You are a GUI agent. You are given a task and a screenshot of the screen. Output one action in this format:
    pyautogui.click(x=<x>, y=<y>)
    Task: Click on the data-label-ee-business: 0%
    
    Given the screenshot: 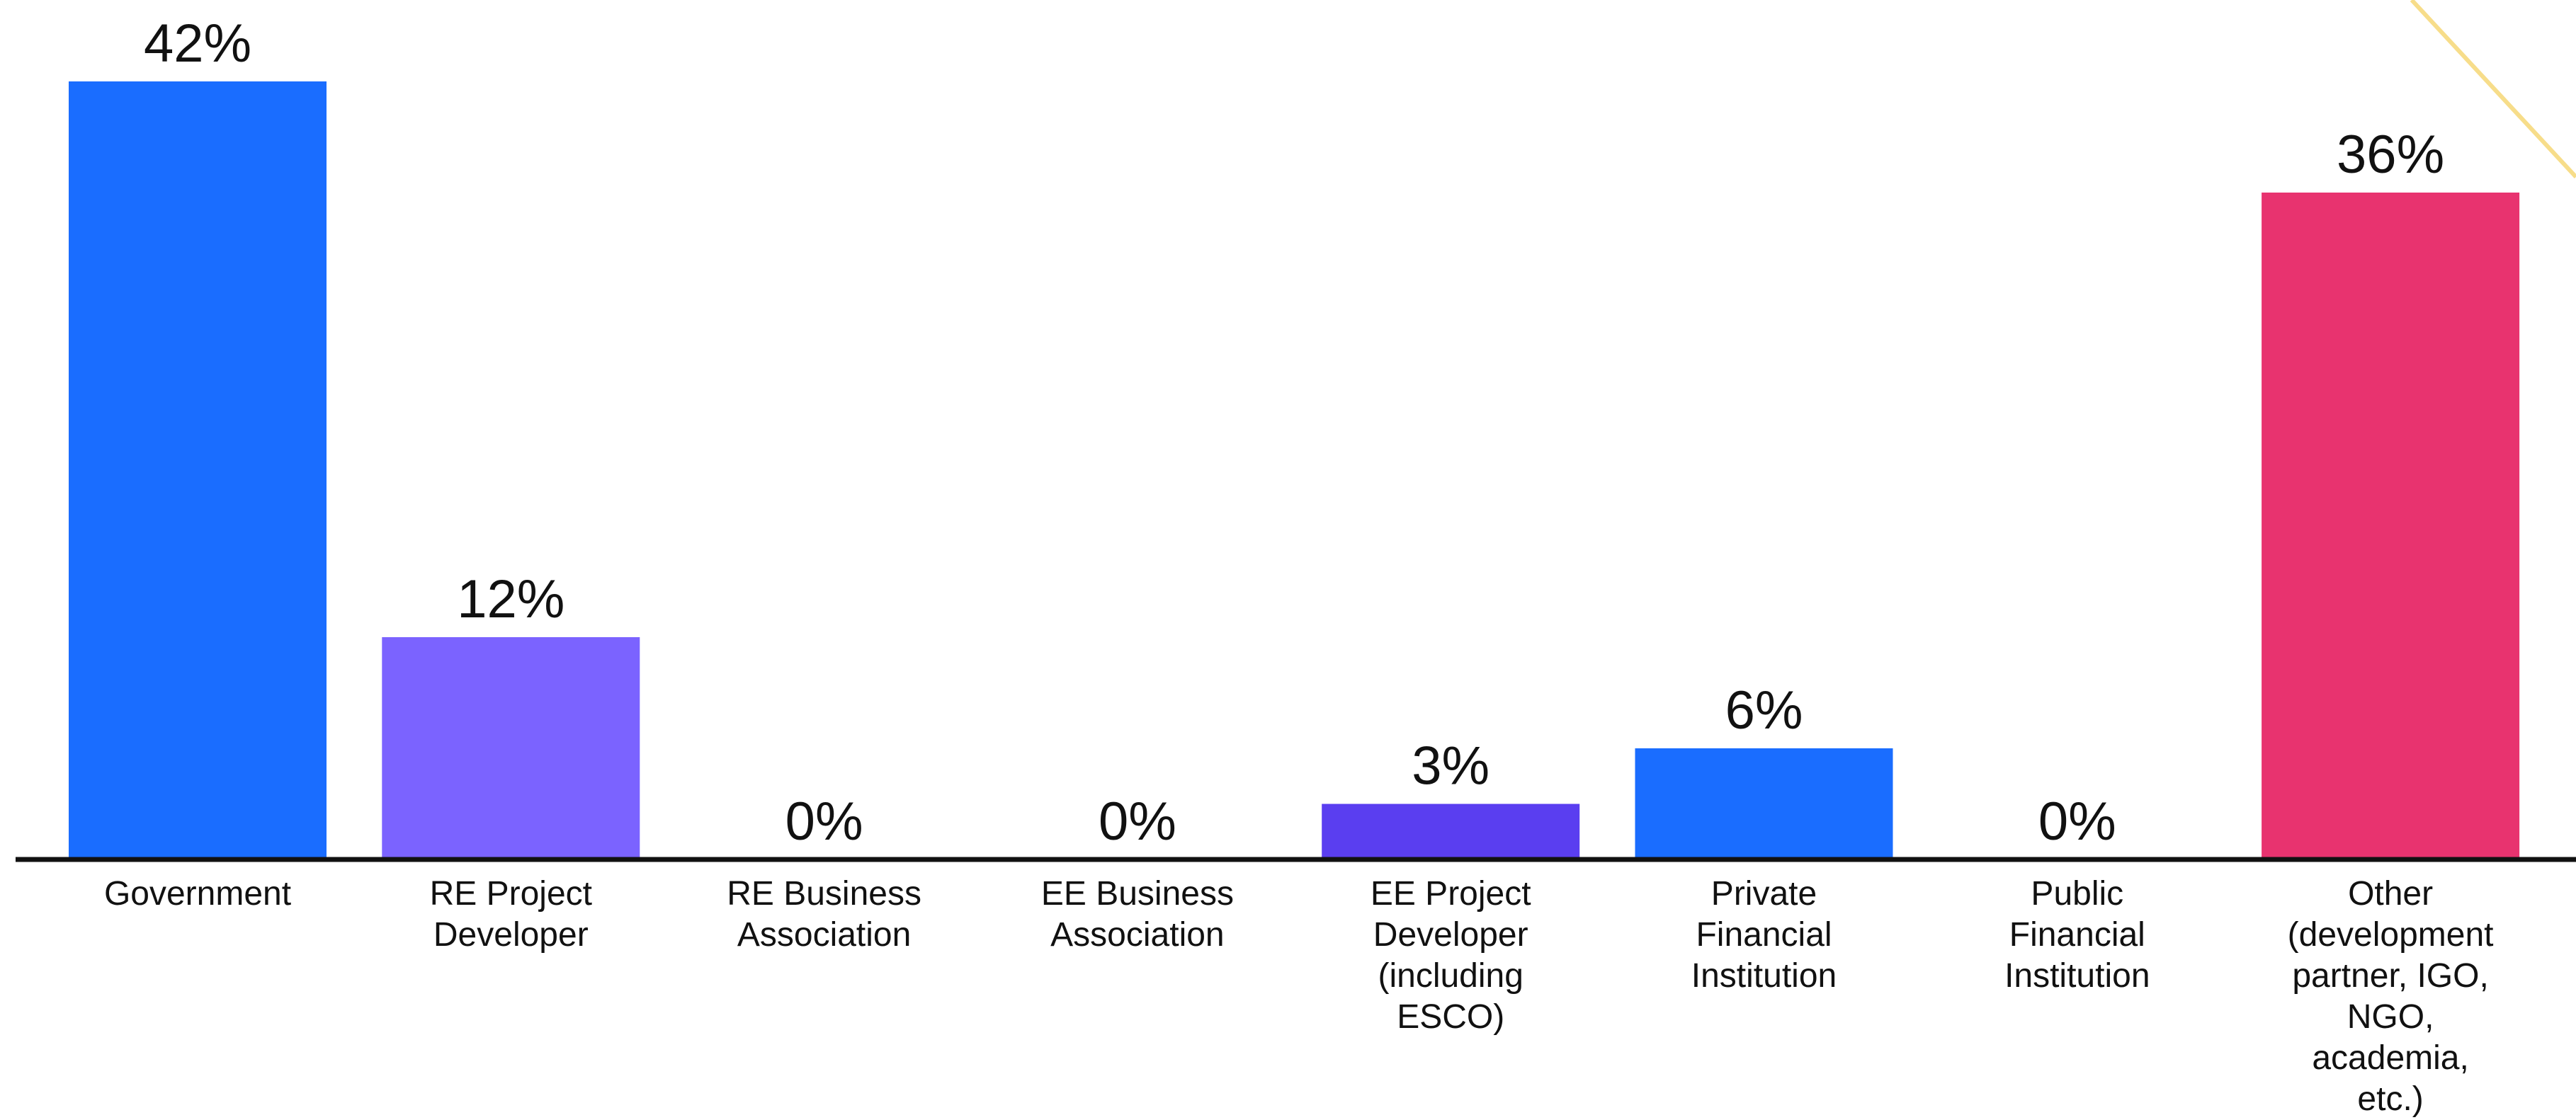 What is the action you would take?
    pyautogui.click(x=1137, y=822)
    